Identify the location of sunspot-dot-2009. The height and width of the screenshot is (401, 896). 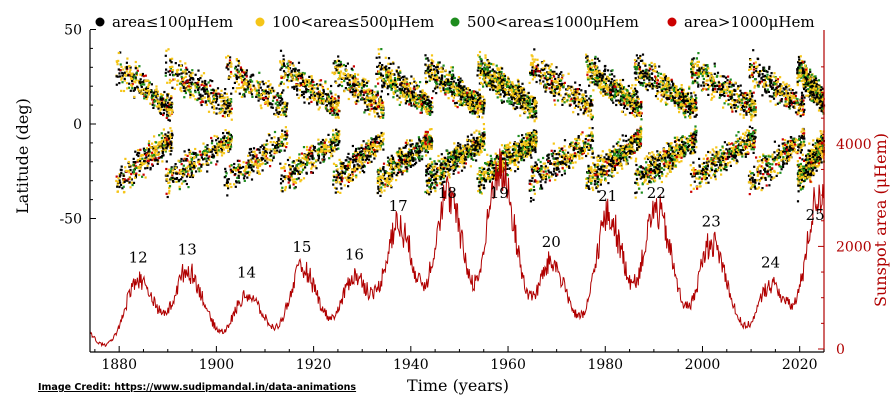
(298, 75).